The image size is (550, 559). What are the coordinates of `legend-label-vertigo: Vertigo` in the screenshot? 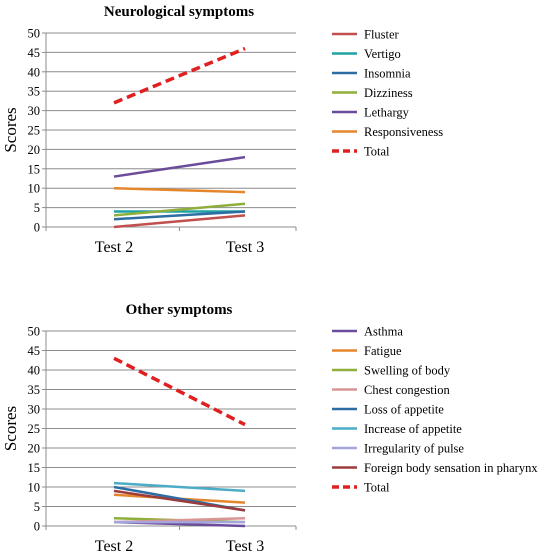 It's located at (382, 54).